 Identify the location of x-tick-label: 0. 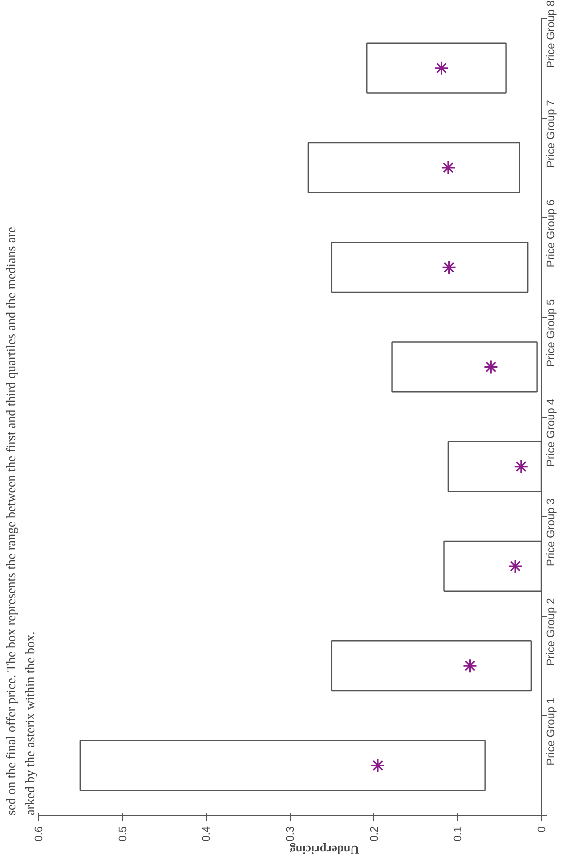
(542, 829).